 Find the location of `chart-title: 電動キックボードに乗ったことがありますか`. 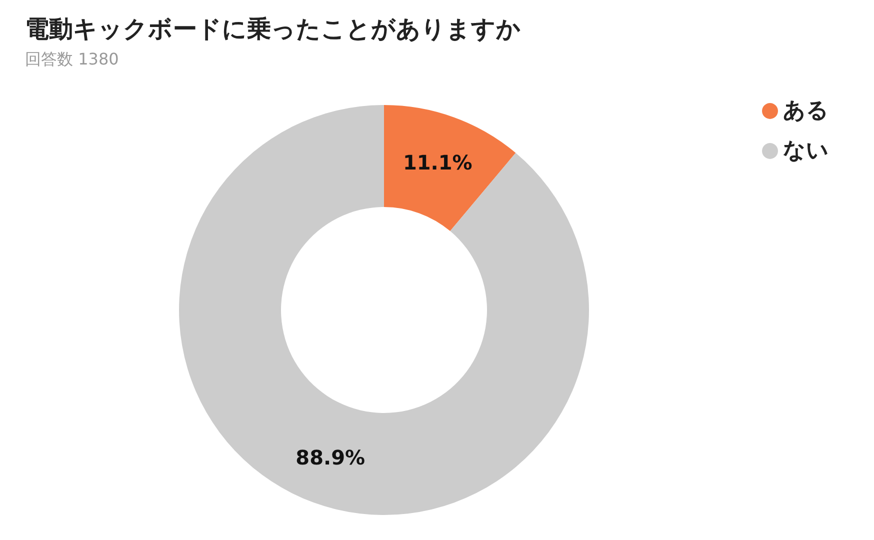

chart-title: 電動キックボードに乗ったことがありますか is located at coordinates (273, 29).